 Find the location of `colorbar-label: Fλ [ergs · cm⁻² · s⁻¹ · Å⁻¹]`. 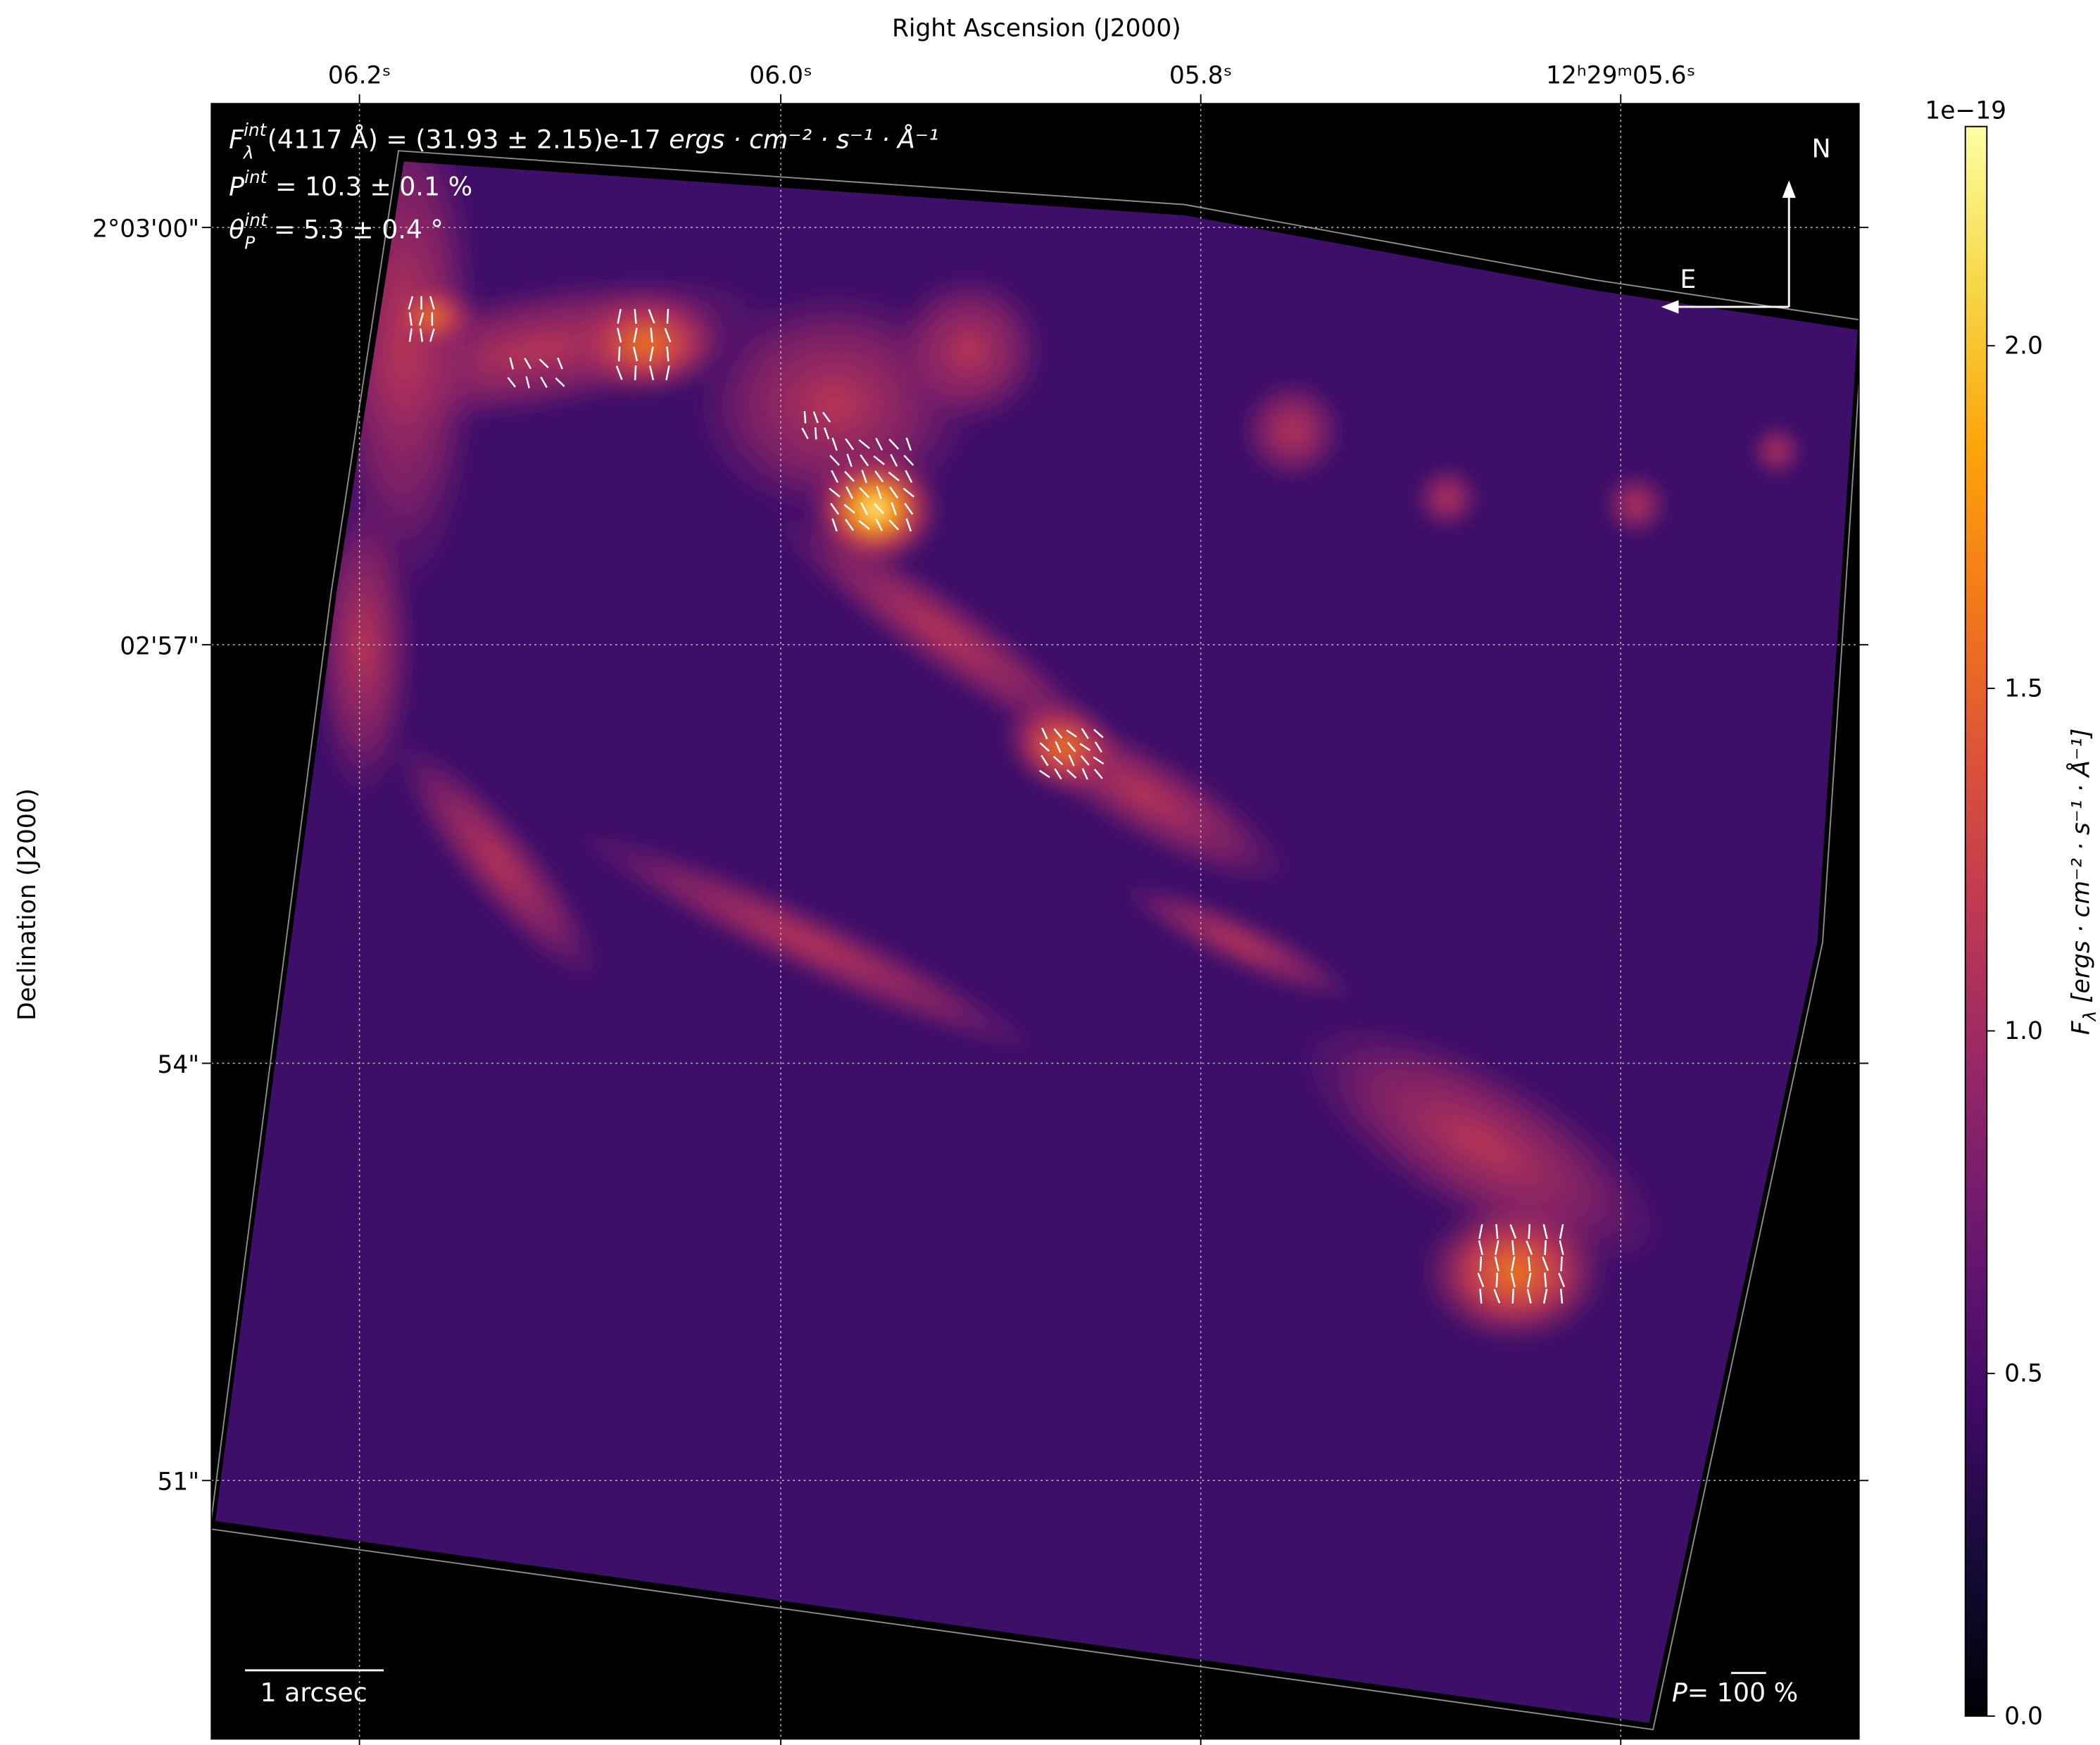

colorbar-label: Fλ [ergs · cm⁻² · s⁻¹ · Å⁻¹] is located at coordinates (2083, 882).